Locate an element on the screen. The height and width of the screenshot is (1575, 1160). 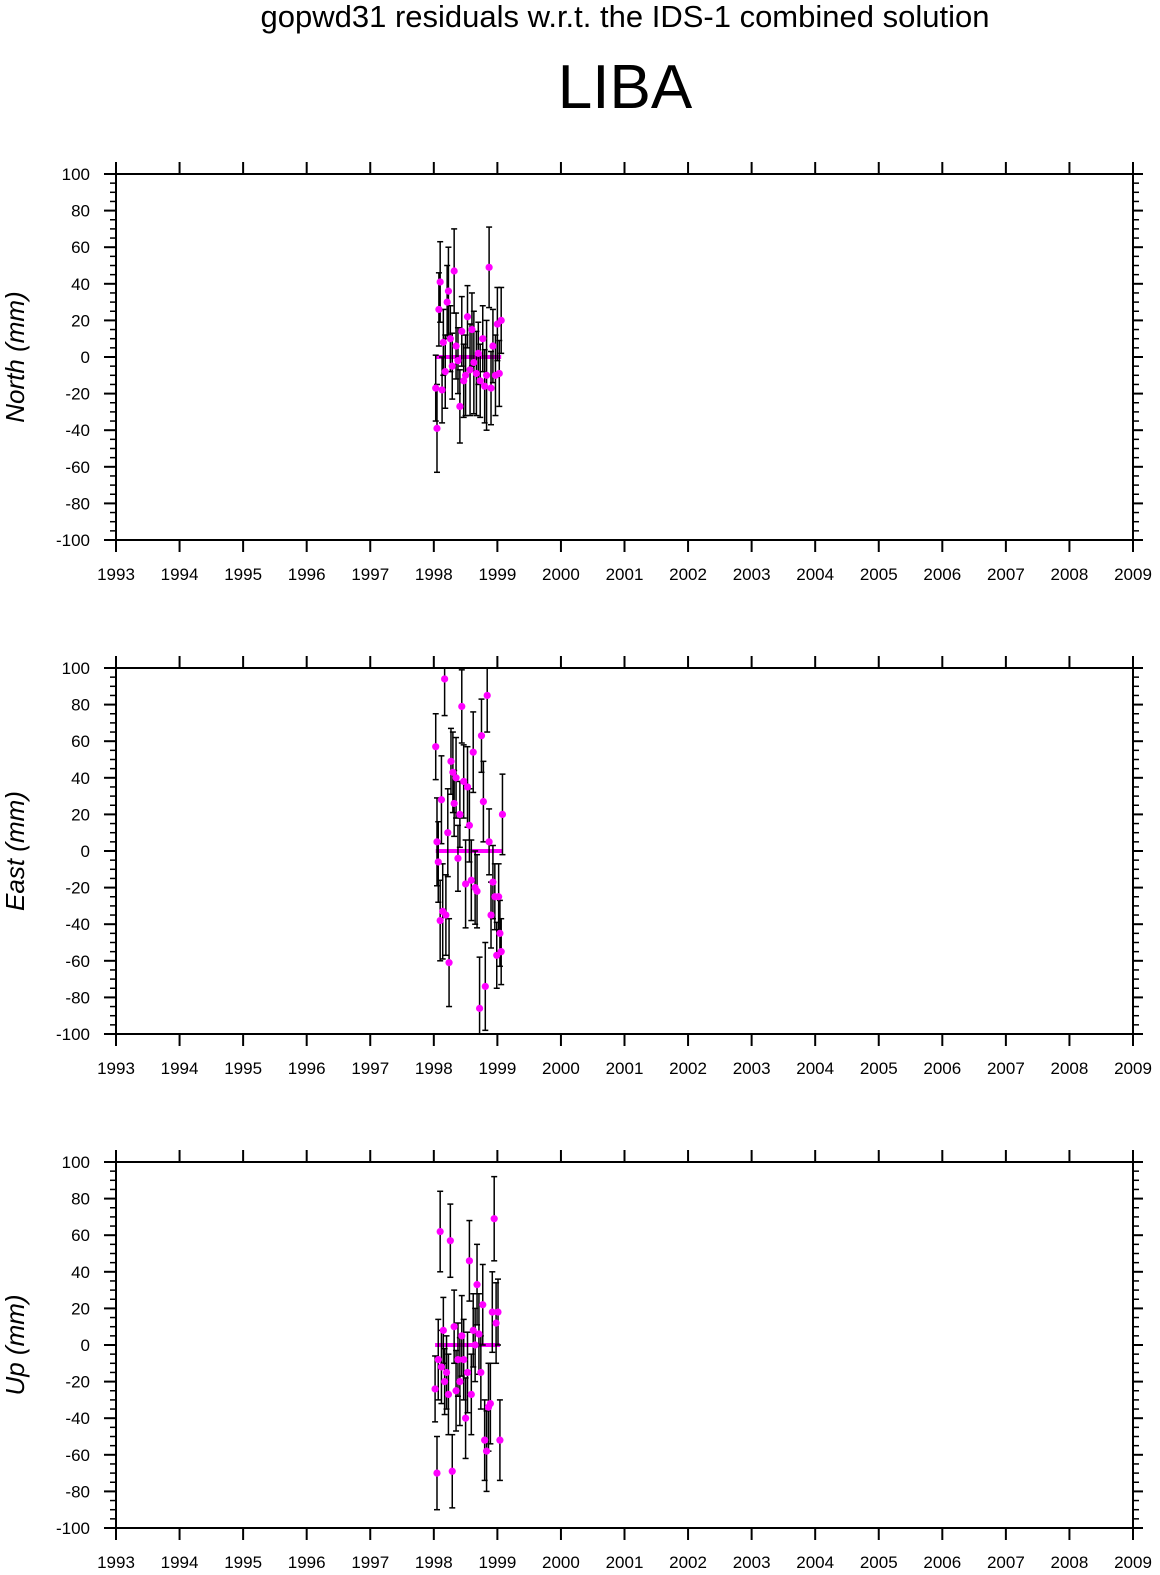
x-tick-label: 1996 is located at coordinates (307, 1068).